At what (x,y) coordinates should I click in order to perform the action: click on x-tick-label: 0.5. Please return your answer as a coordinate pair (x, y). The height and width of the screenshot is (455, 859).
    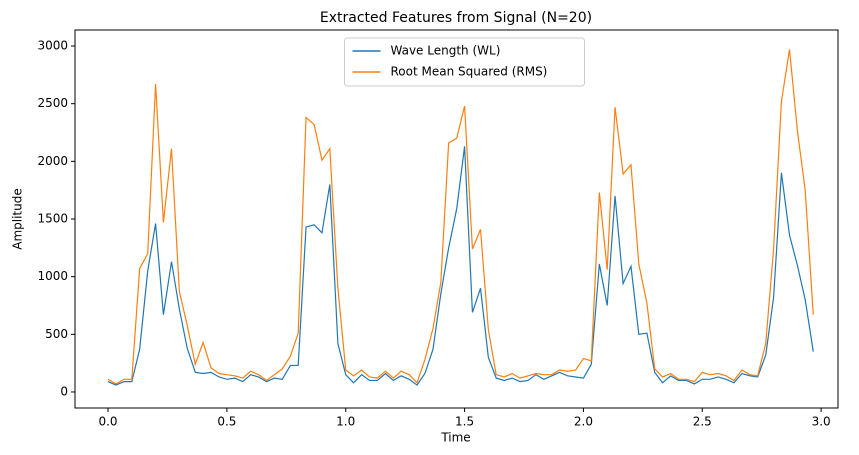
    Looking at the image, I should click on (226, 422).